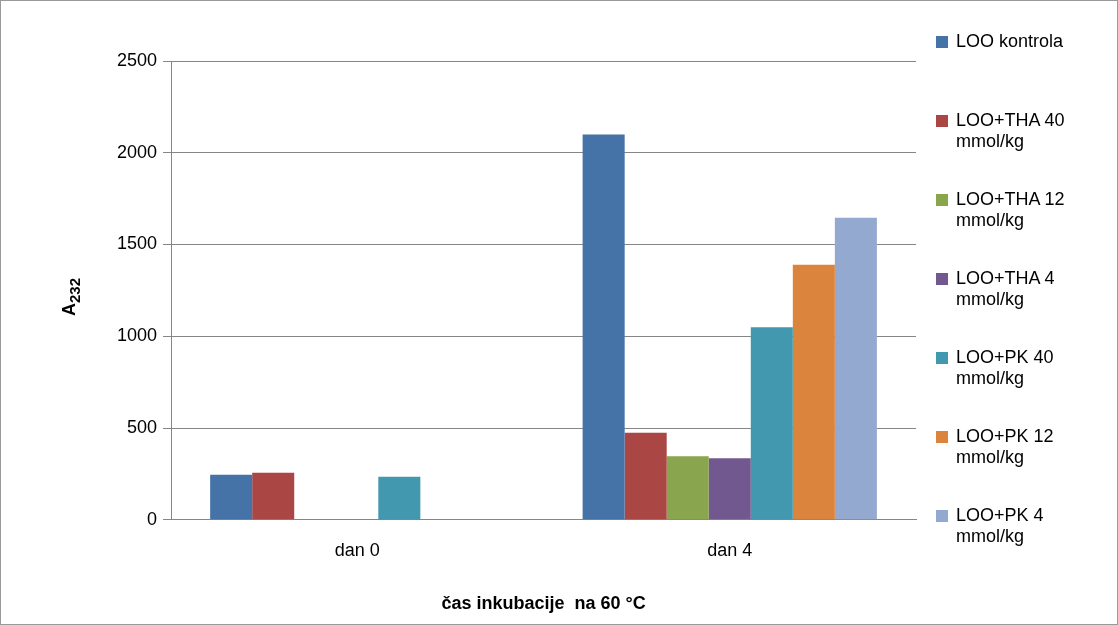  I want to click on y-tick-label: 0, so click(152, 518).